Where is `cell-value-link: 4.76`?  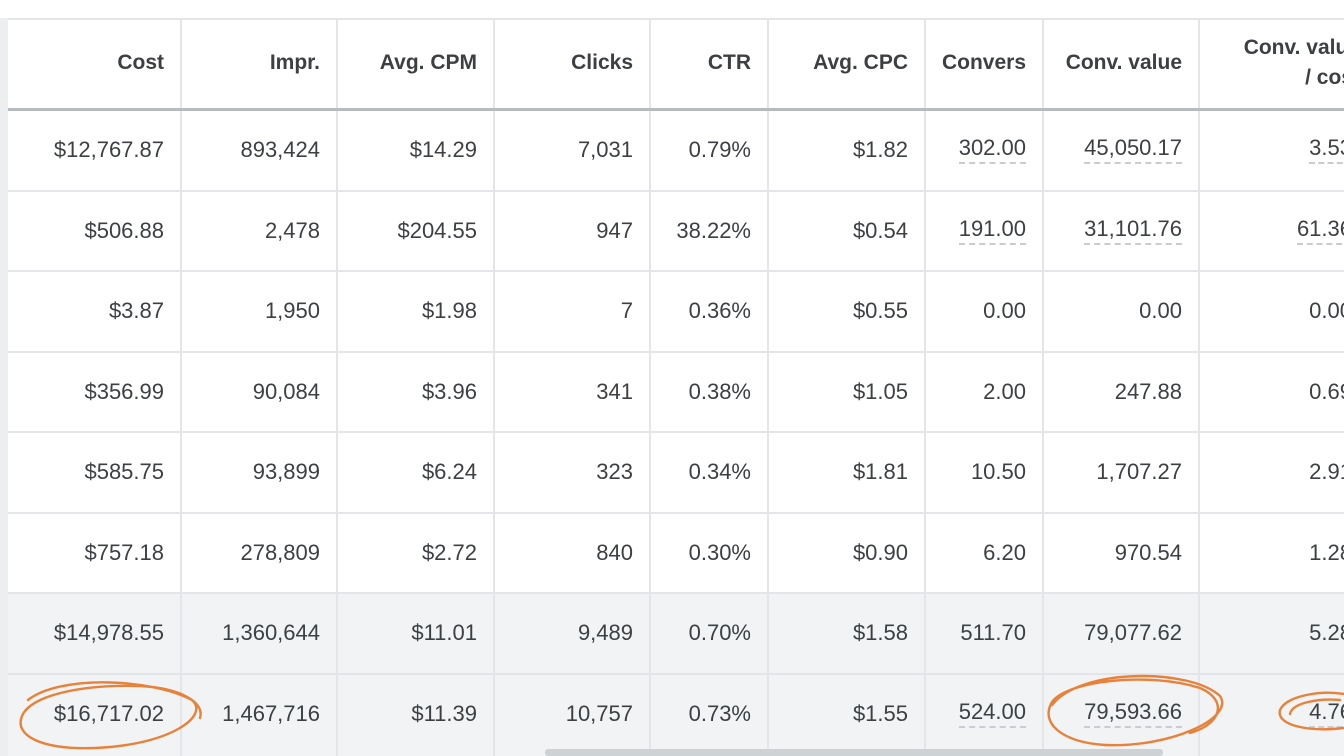 cell-value-link: 4.76 is located at coordinates (1326, 713).